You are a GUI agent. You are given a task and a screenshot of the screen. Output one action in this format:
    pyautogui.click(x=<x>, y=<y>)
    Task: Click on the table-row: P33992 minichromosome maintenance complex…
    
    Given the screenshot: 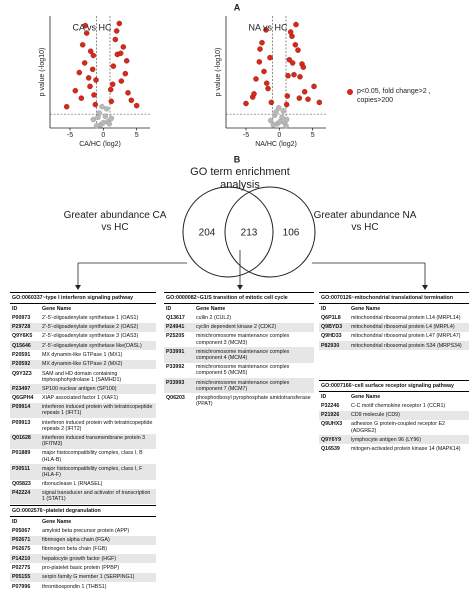 What is the action you would take?
    pyautogui.click(x=239, y=370)
    